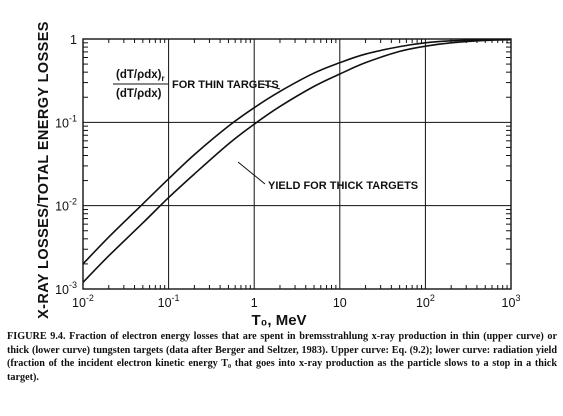 The height and width of the screenshot is (416, 563). What do you see at coordinates (36, 336) in the screenshot?
I see `figure-label: FIGURE 9.4.` at bounding box center [36, 336].